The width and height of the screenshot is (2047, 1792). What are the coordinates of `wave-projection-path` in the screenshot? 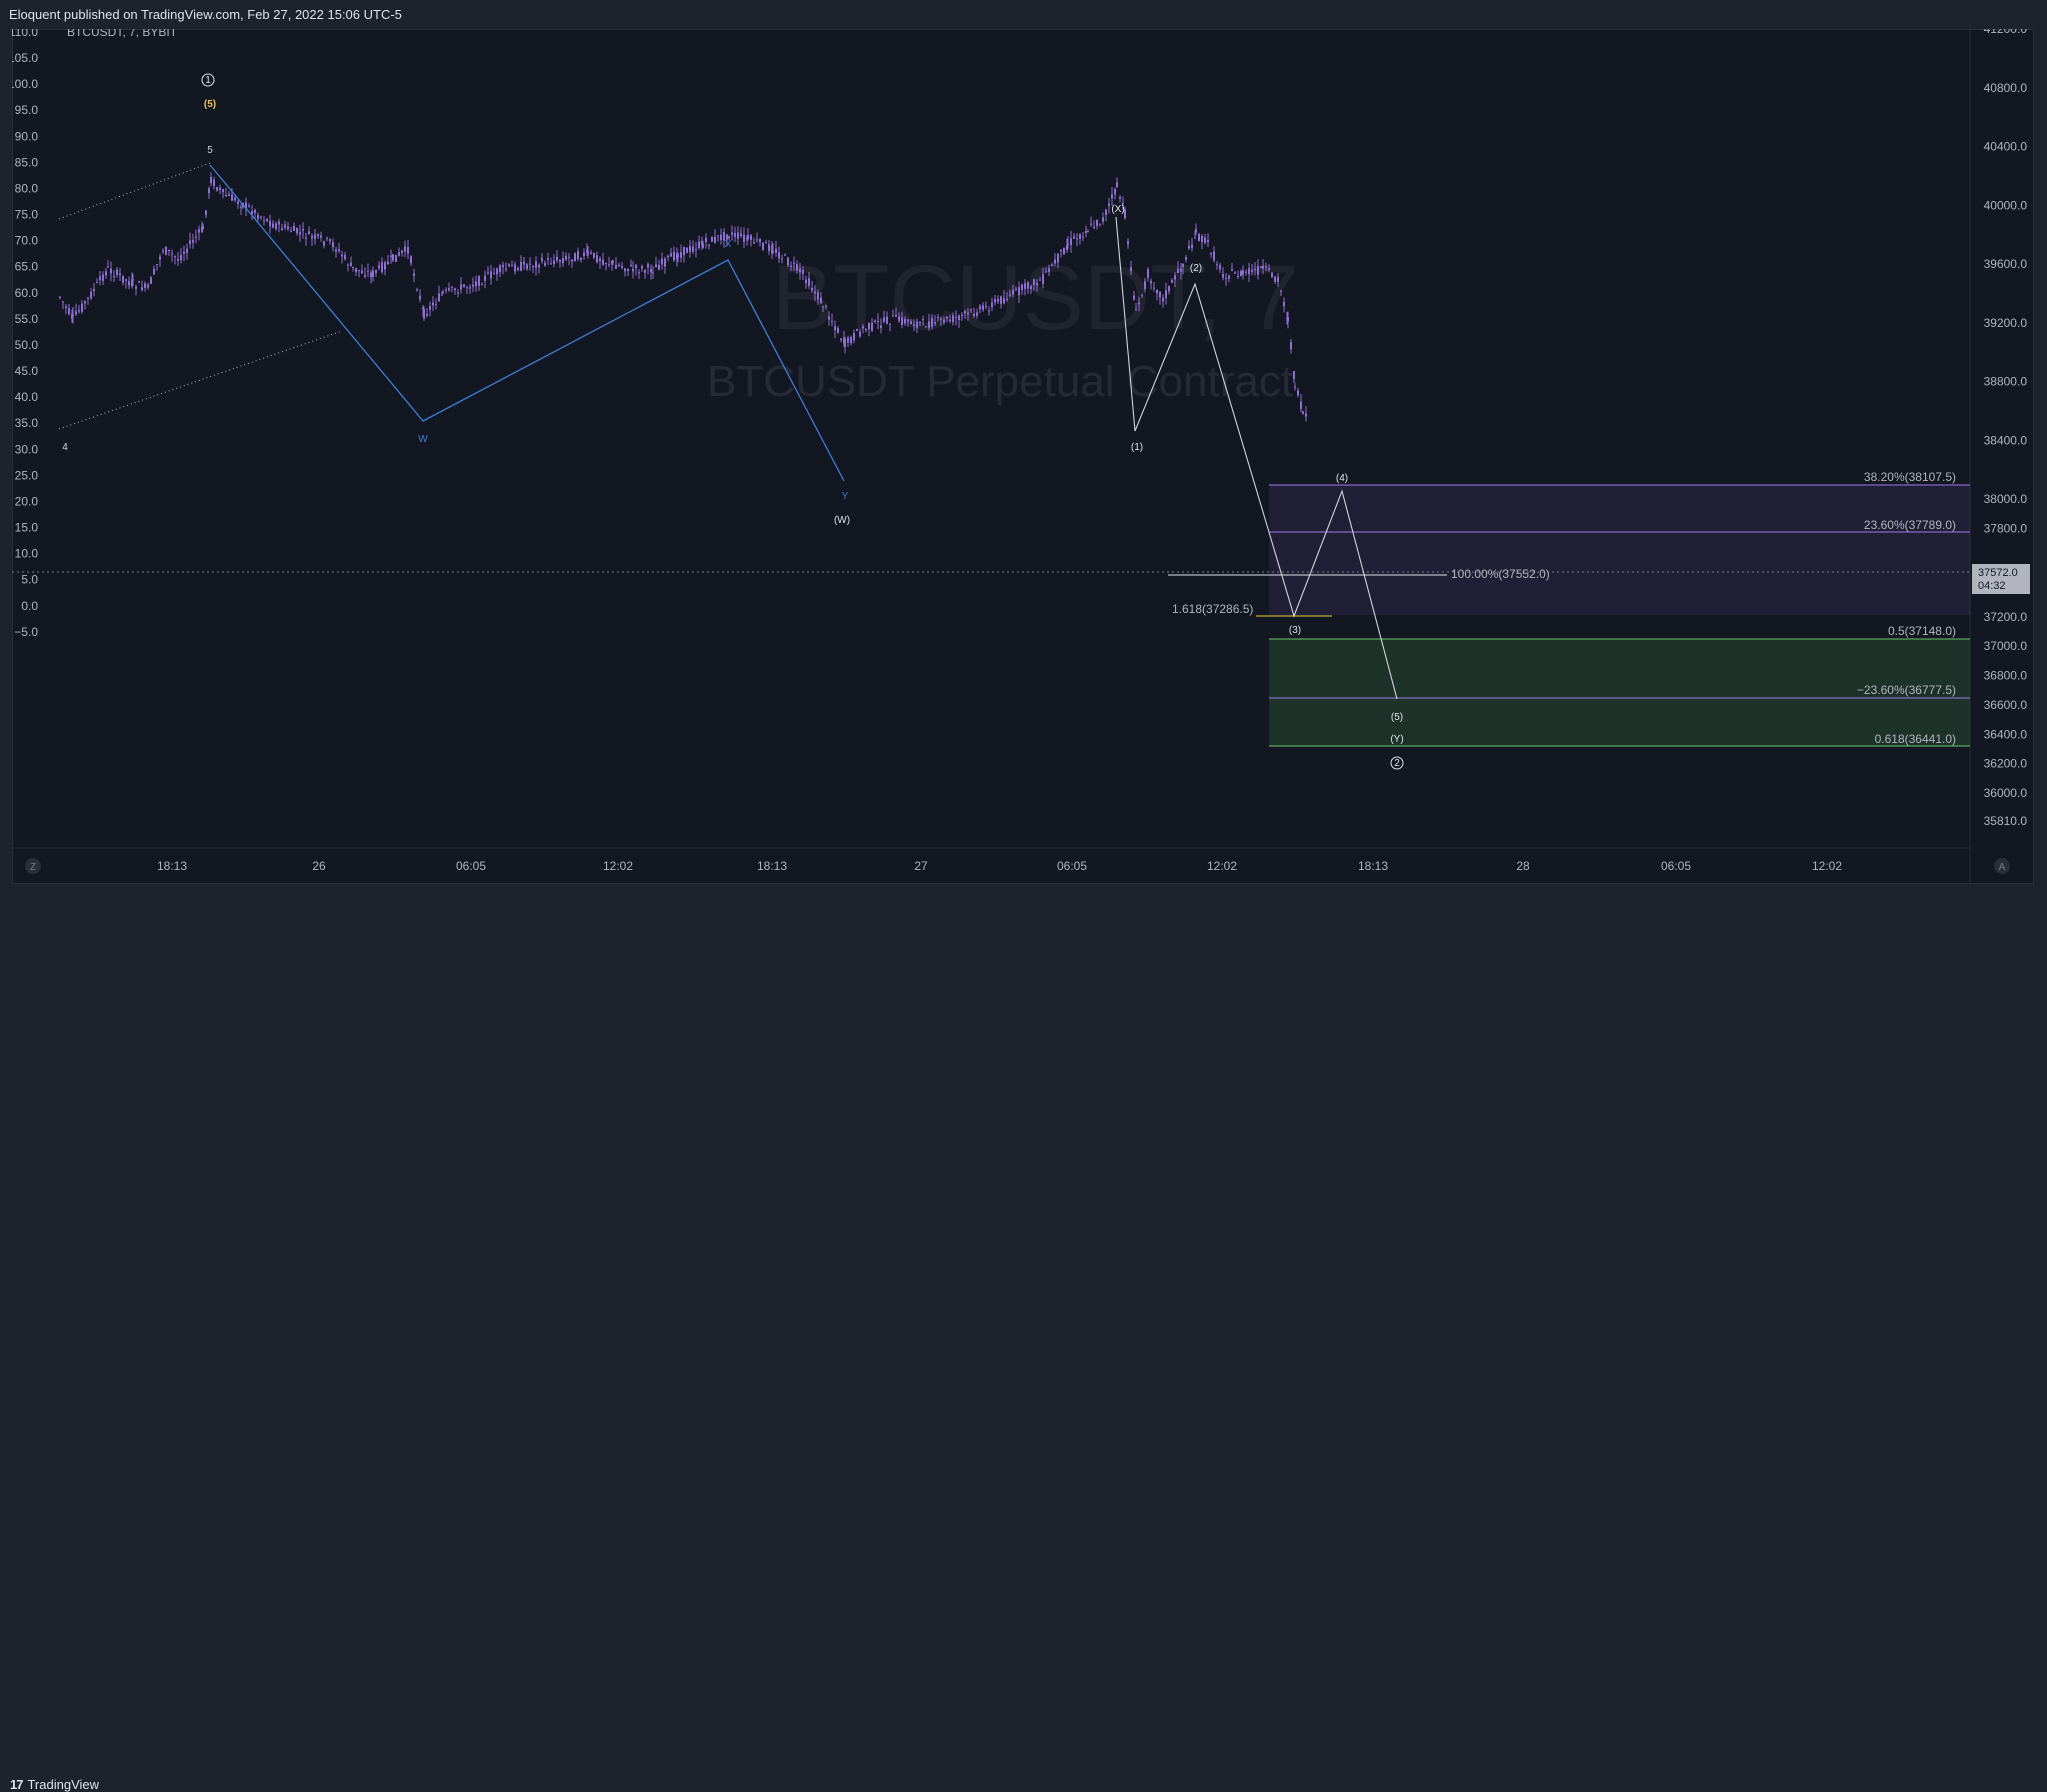 It's located at (1256, 458).